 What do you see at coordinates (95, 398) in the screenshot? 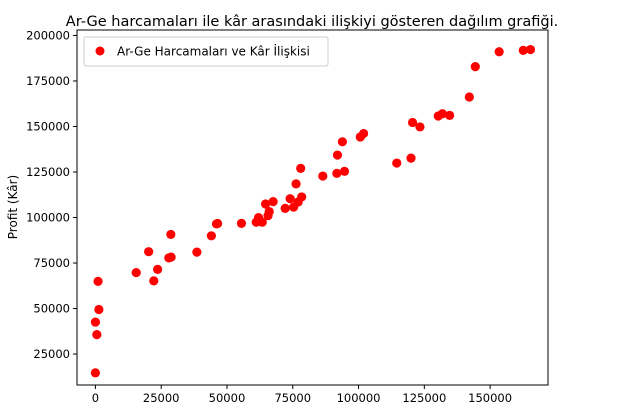
I see `x-tick-label: 0` at bounding box center [95, 398].